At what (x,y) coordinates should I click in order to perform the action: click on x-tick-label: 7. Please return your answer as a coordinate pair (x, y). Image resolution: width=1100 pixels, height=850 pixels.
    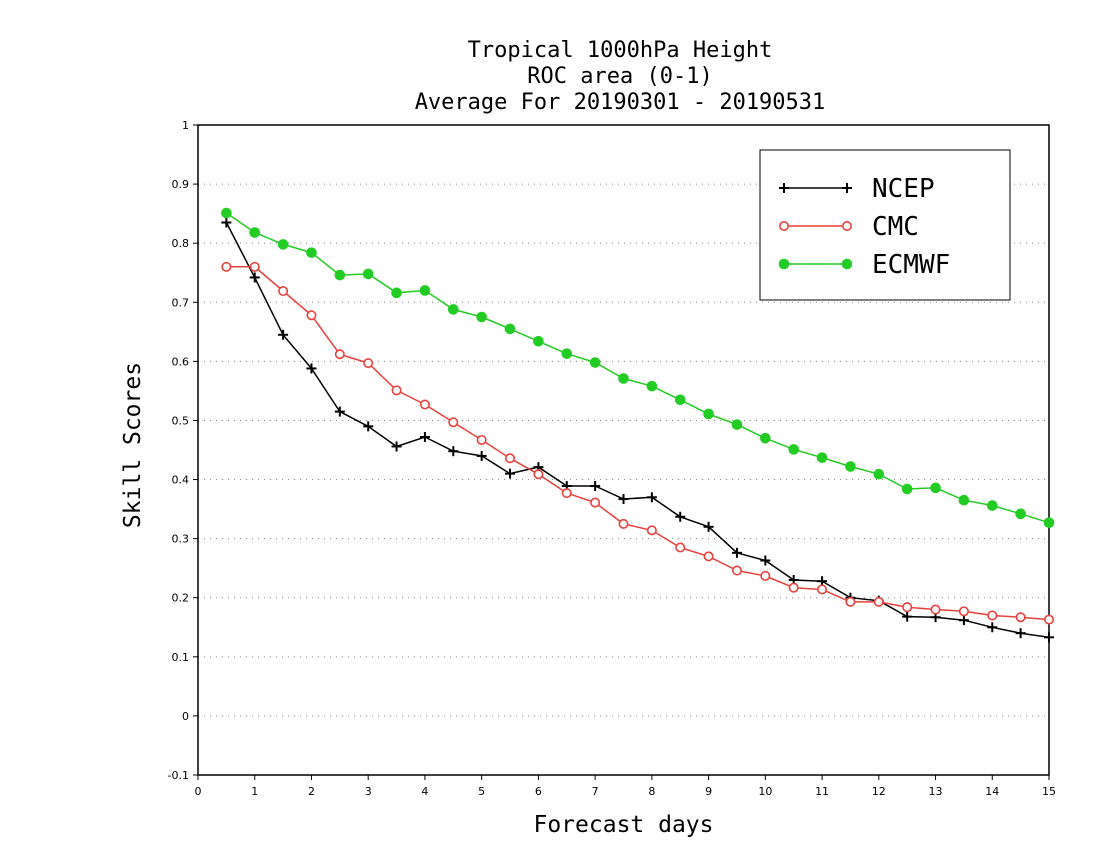
    Looking at the image, I should click on (595, 791).